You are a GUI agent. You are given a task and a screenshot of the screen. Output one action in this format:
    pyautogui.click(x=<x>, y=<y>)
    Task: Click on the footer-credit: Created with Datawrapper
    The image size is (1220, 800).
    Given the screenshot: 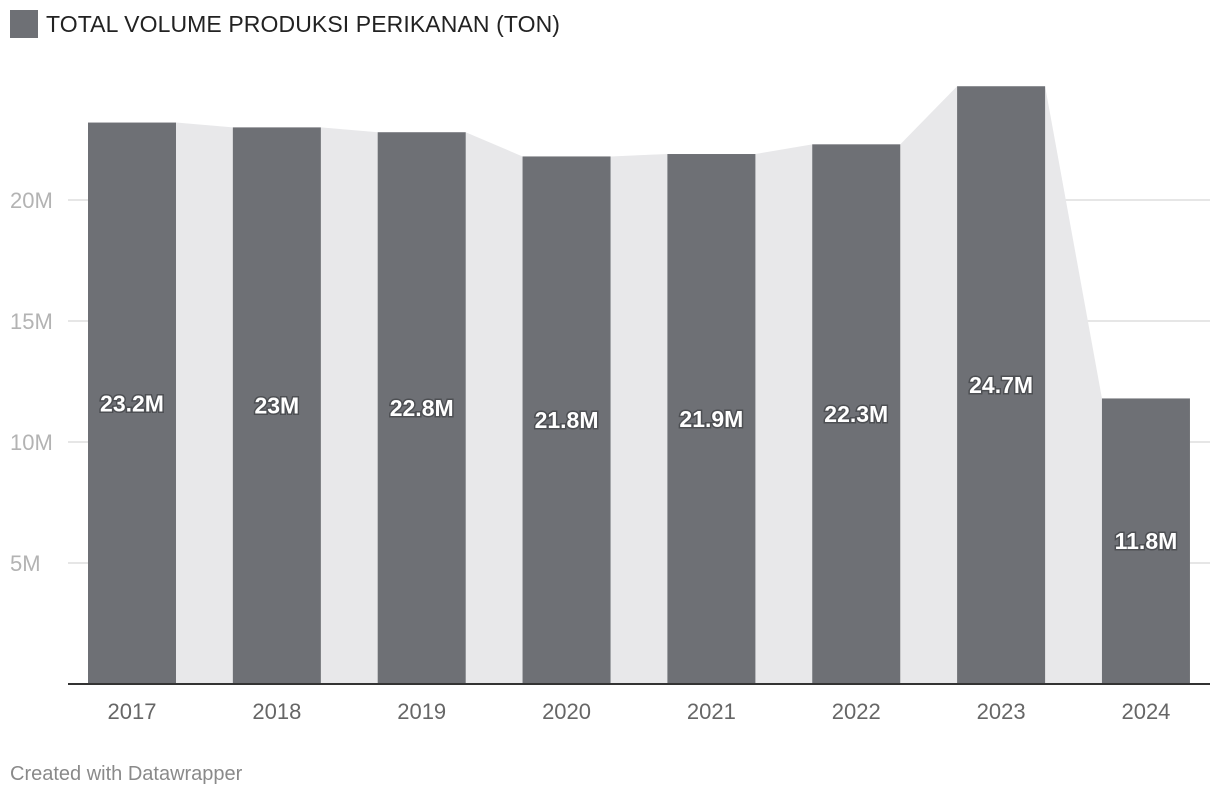 What is the action you would take?
    pyautogui.click(x=126, y=774)
    